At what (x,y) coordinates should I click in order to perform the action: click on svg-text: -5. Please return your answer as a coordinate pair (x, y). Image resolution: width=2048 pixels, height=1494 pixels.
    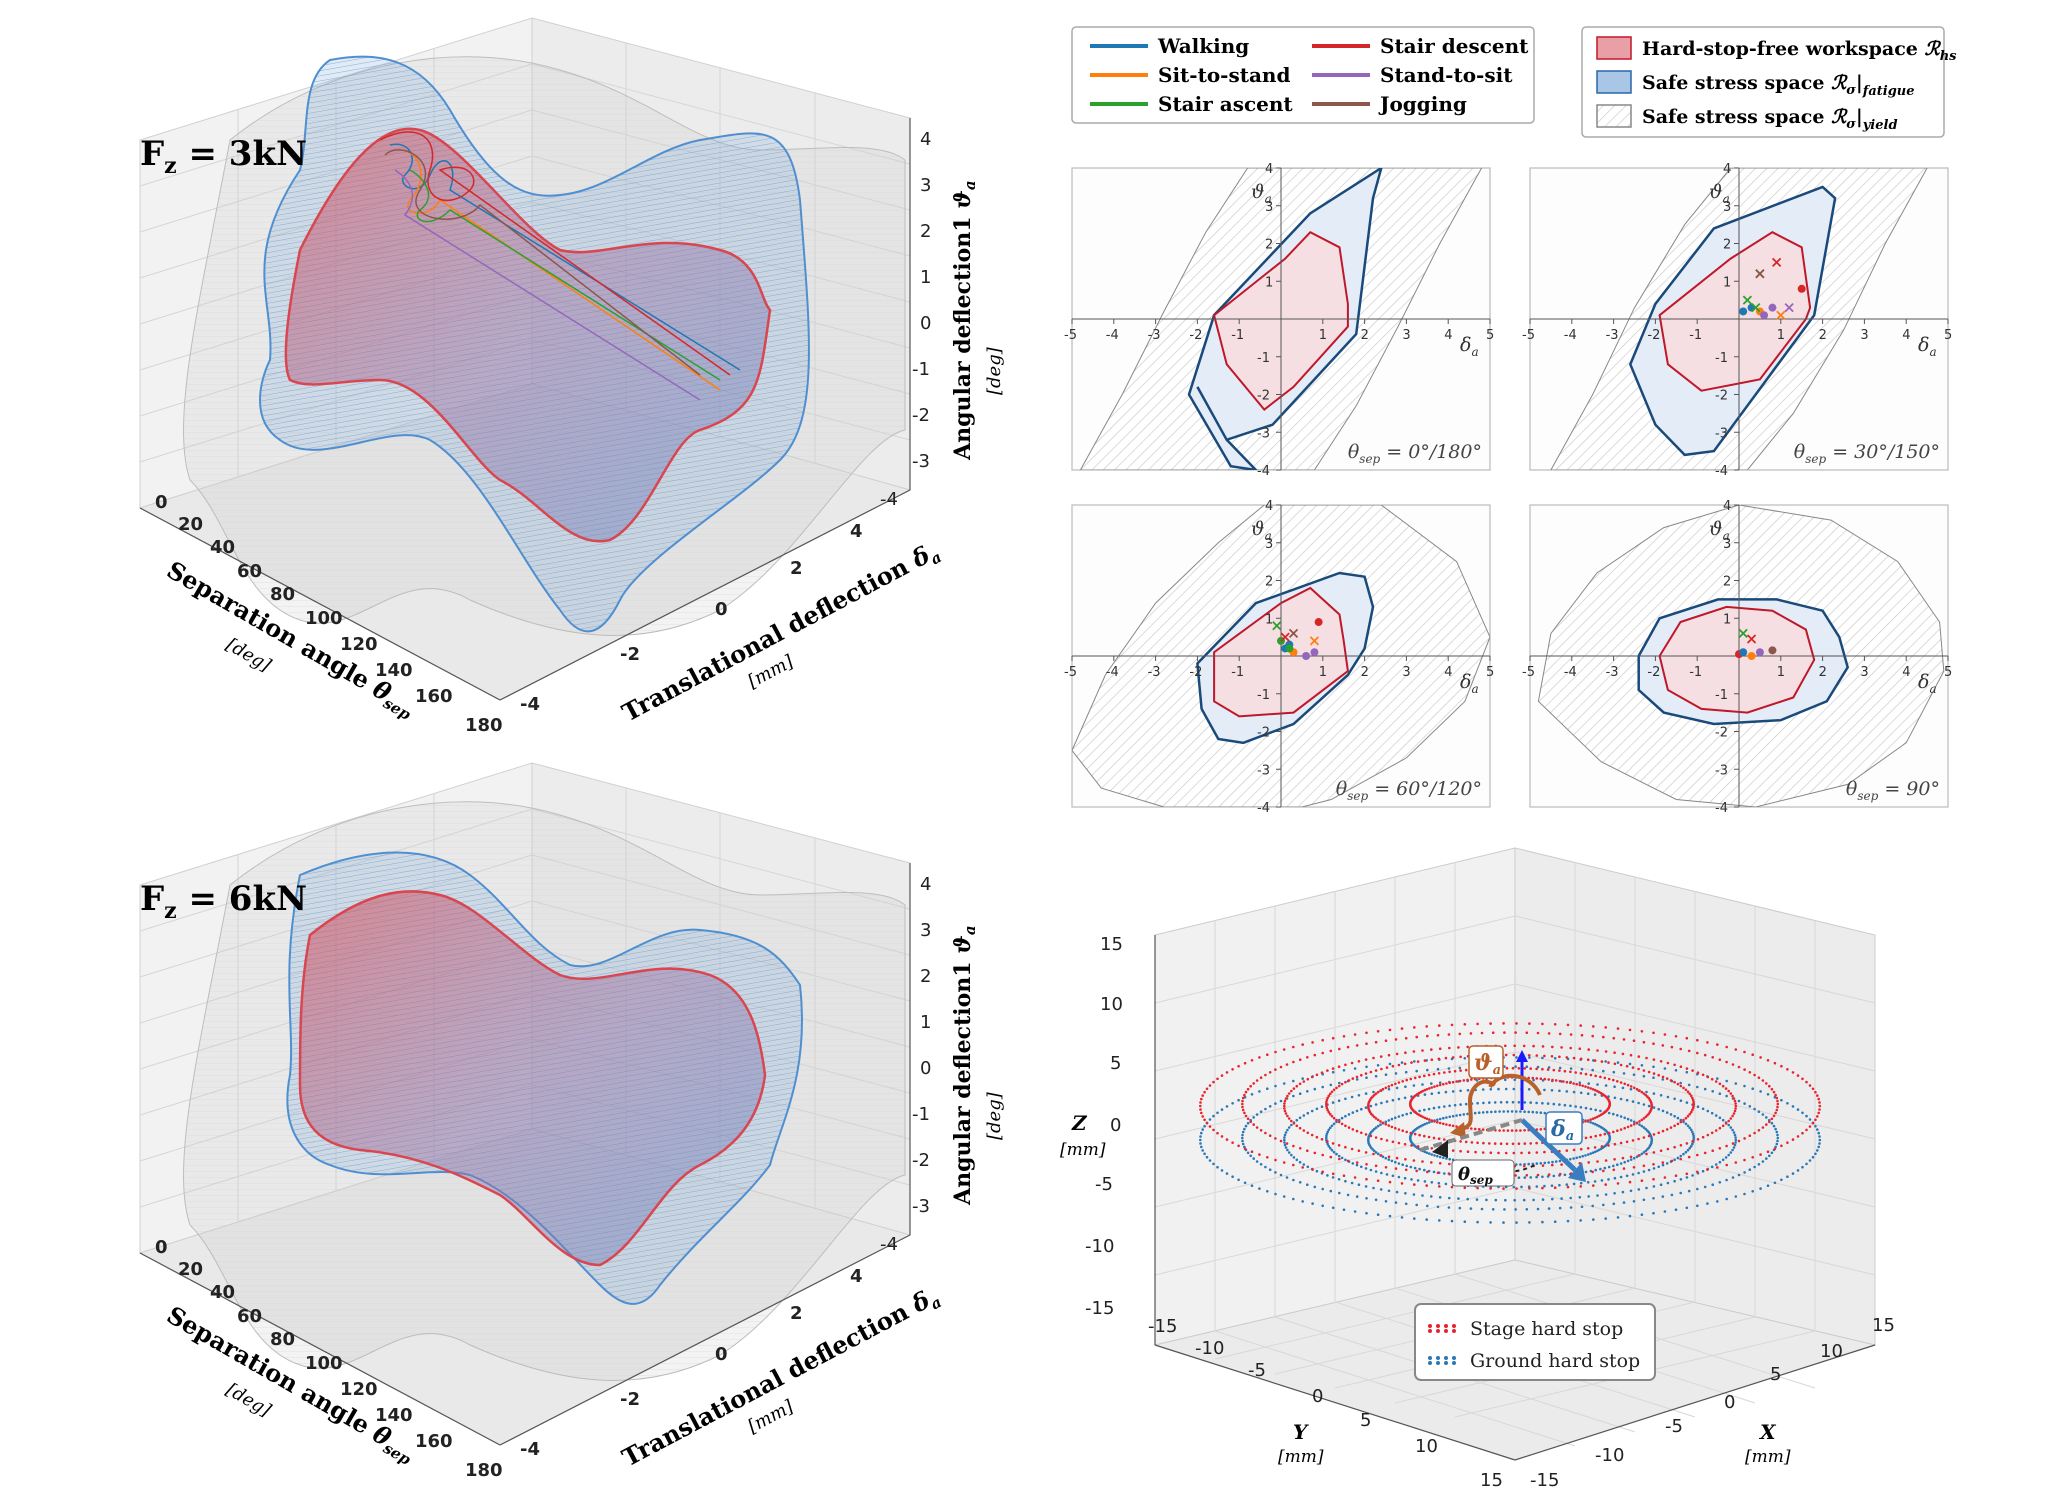
    Looking at the image, I should click on (1104, 1184).